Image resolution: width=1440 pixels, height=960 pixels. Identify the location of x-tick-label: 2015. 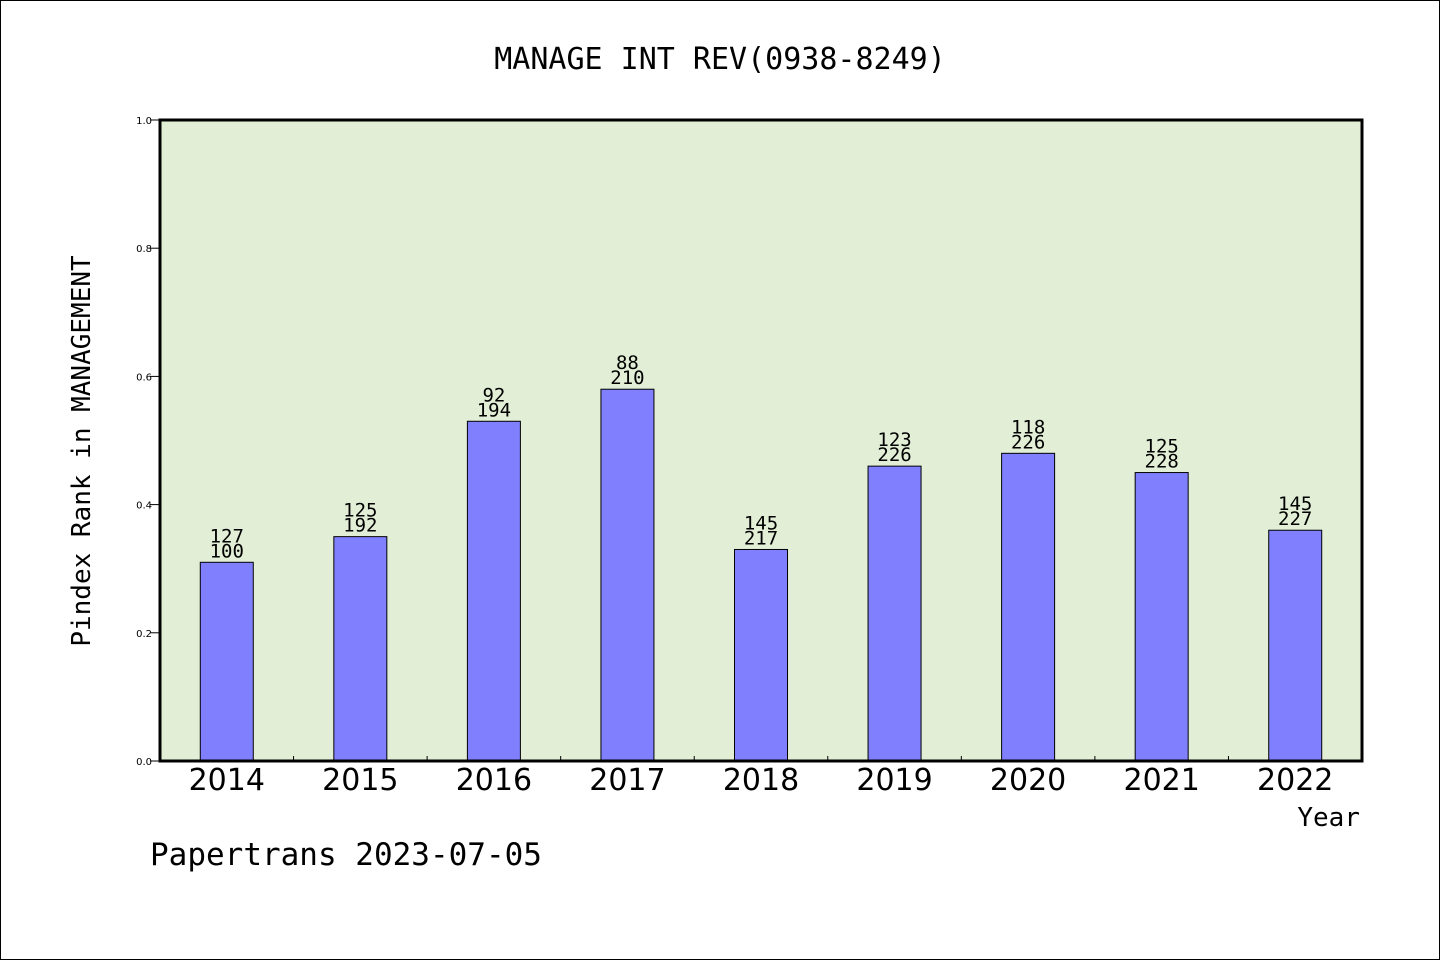
(360, 780).